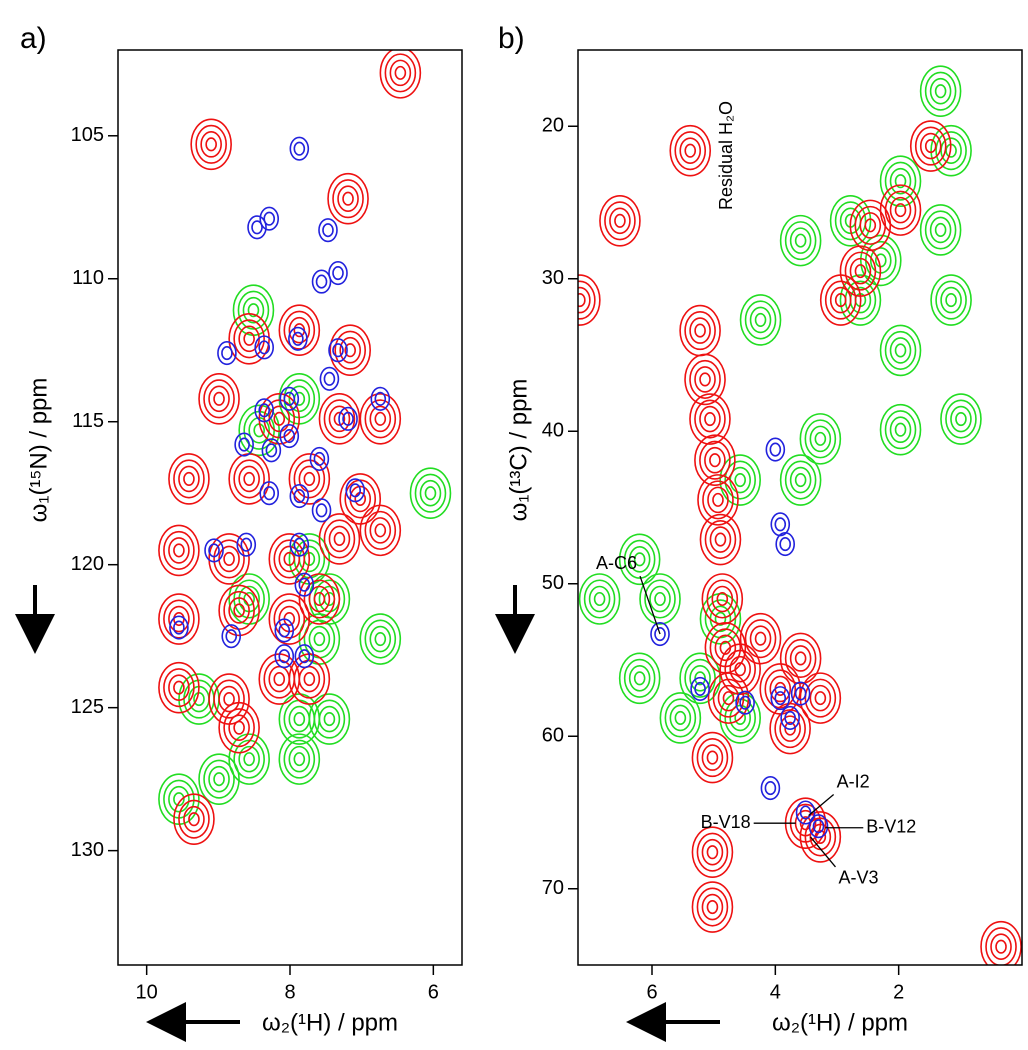  Describe the element at coordinates (553, 278) in the screenshot. I see `y-tick-label: 30` at that location.